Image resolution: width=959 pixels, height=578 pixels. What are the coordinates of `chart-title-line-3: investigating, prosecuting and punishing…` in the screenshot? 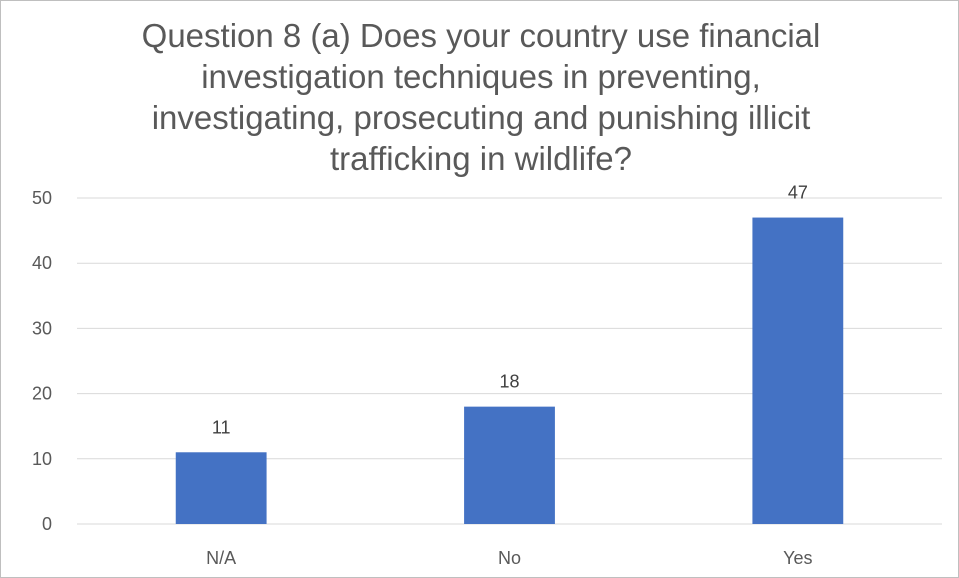 It's located at (481, 117).